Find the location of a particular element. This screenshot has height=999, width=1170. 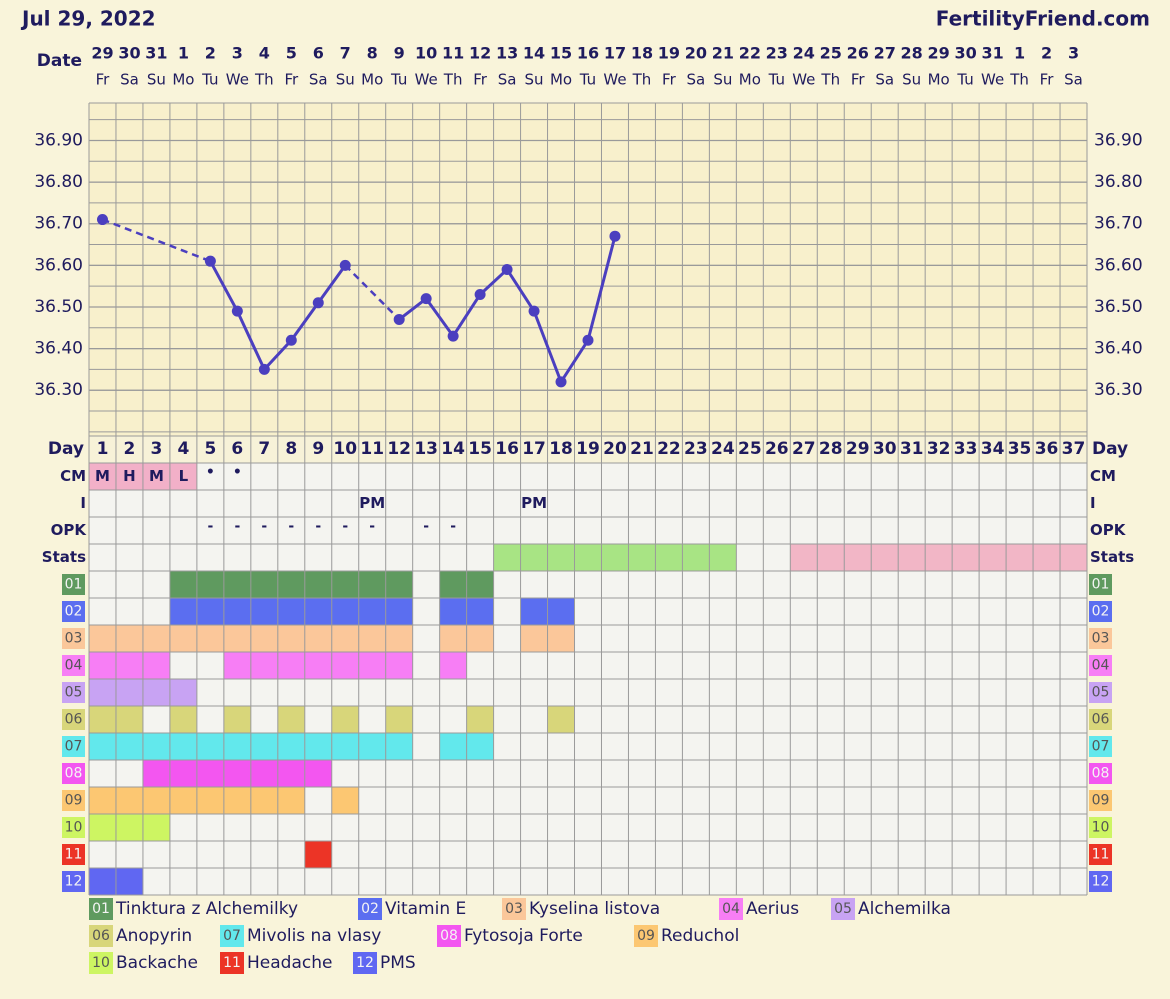

y-tick-label: 36.80 is located at coordinates (58, 182).